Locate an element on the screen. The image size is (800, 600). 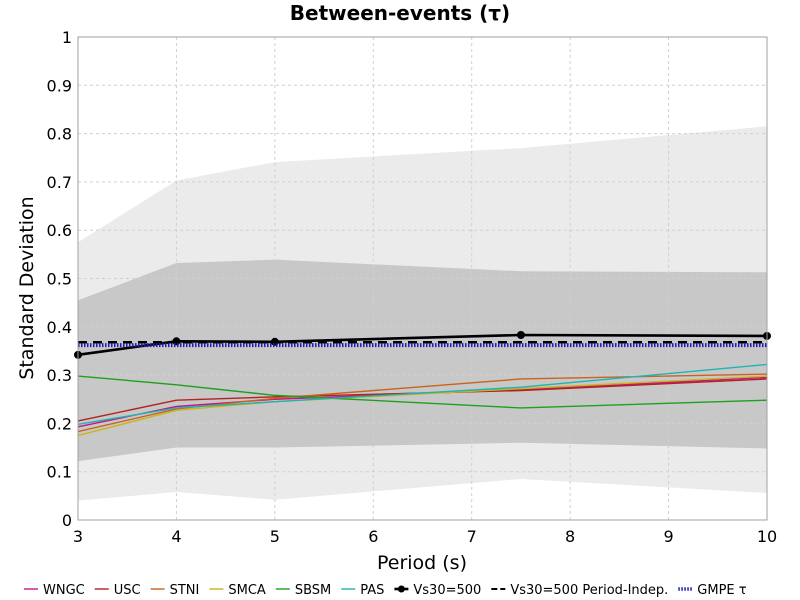
y-tick-label: 0.1 is located at coordinates (59, 472).